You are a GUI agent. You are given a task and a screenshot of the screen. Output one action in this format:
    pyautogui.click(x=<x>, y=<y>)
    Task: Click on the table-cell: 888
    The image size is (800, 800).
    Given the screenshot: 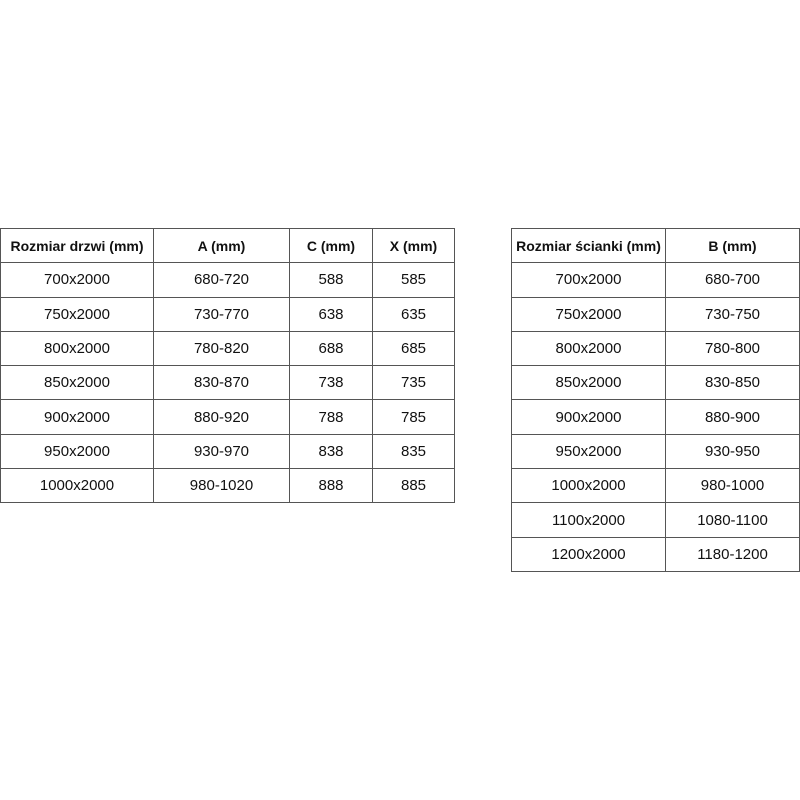 What is the action you would take?
    pyautogui.click(x=331, y=486)
    